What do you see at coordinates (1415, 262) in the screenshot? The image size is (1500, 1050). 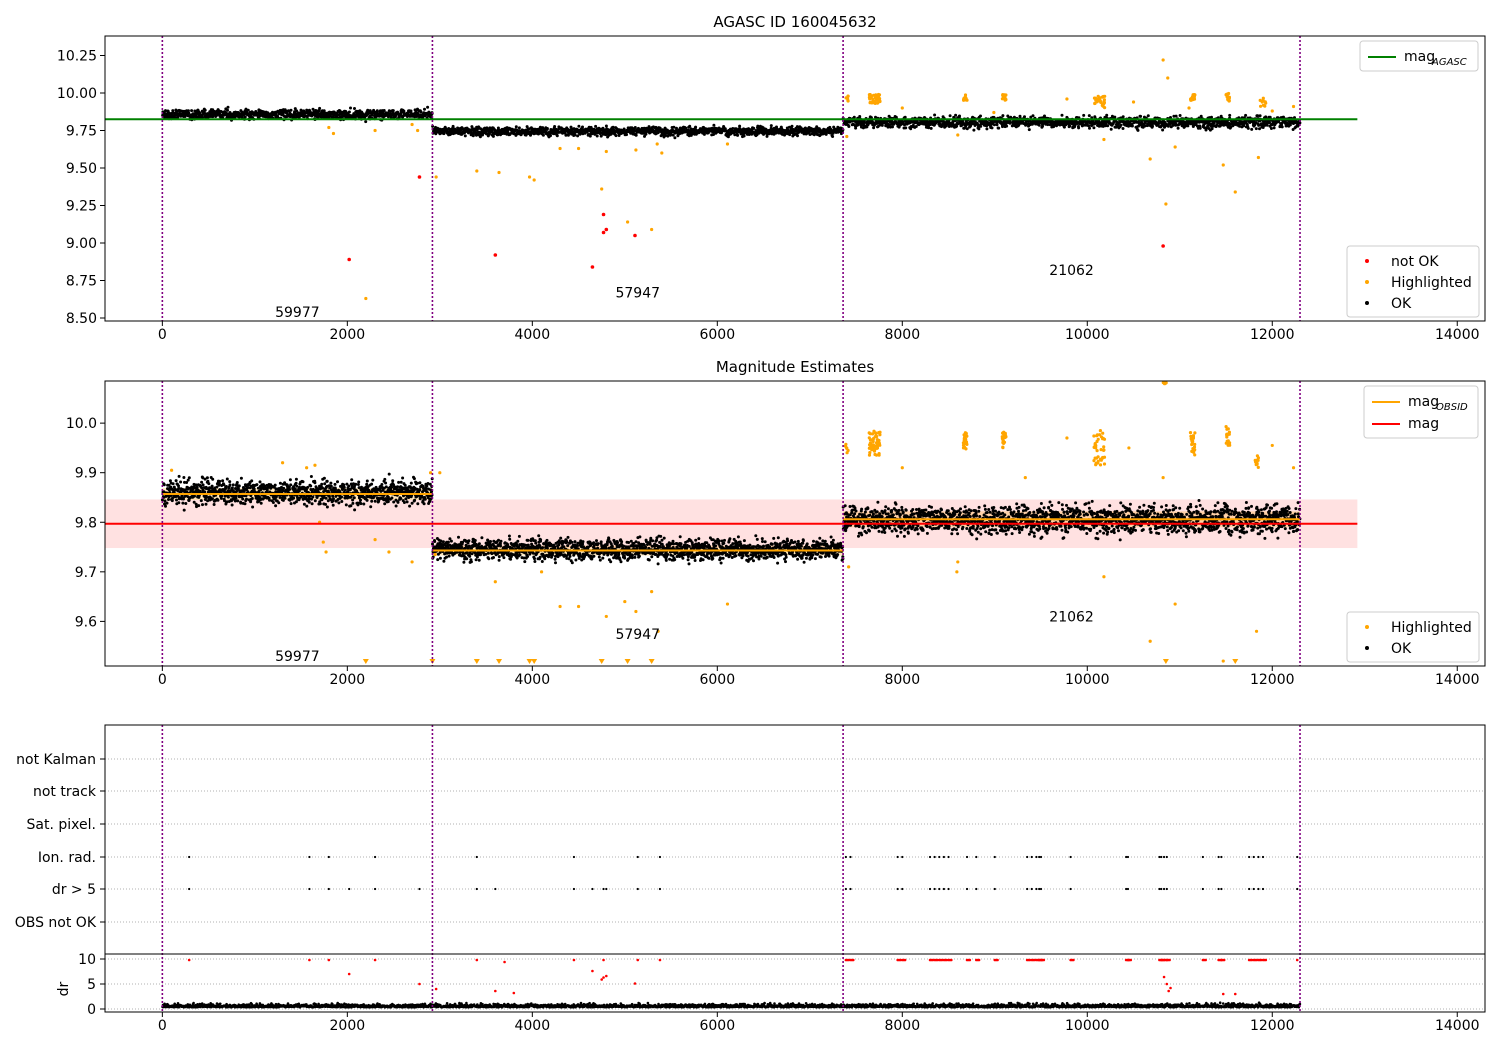 I see `legend-label: not OK` at bounding box center [1415, 262].